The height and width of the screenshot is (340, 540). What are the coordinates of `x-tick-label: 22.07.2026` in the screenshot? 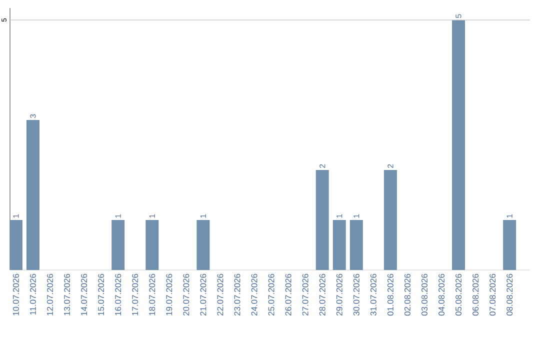 It's located at (220, 295).